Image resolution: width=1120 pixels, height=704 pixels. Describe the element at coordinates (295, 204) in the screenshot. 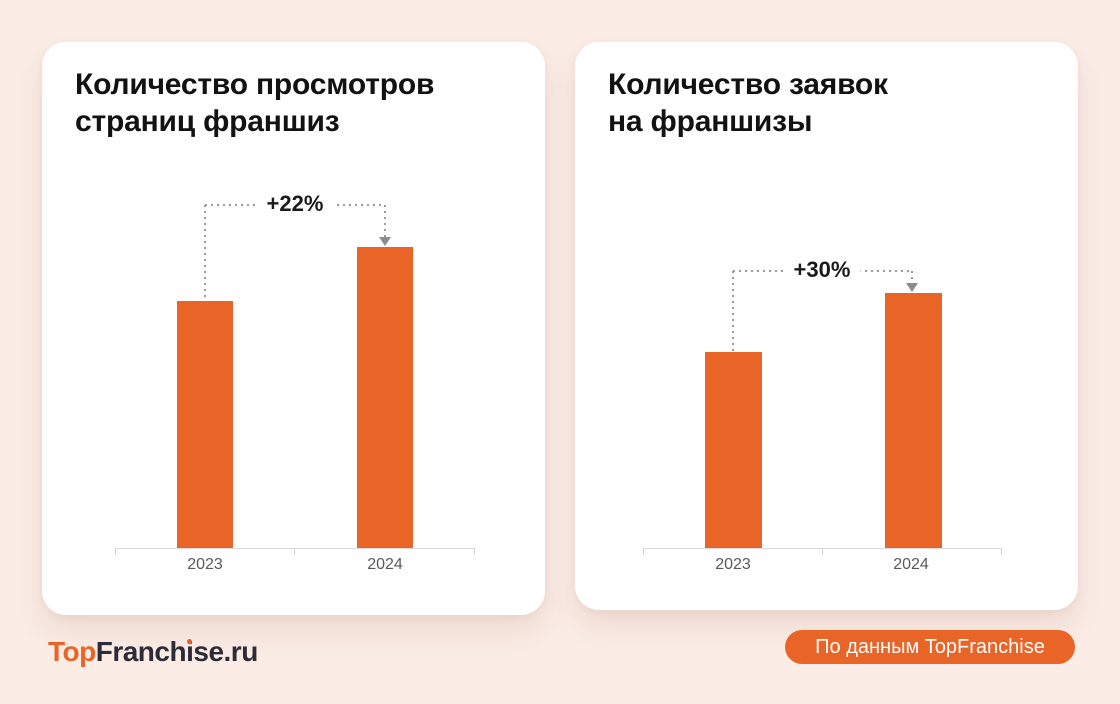

I see `growth-label: +22%` at that location.